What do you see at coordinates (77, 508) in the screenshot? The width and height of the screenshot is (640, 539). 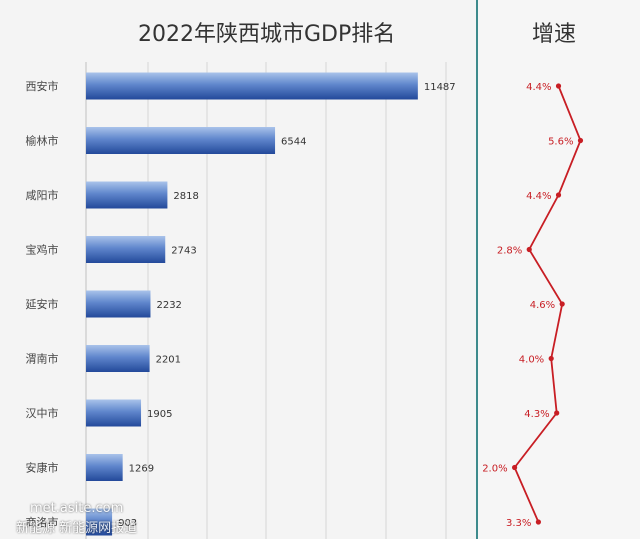 I see `watermark-line-1: met.asite.com` at bounding box center [77, 508].